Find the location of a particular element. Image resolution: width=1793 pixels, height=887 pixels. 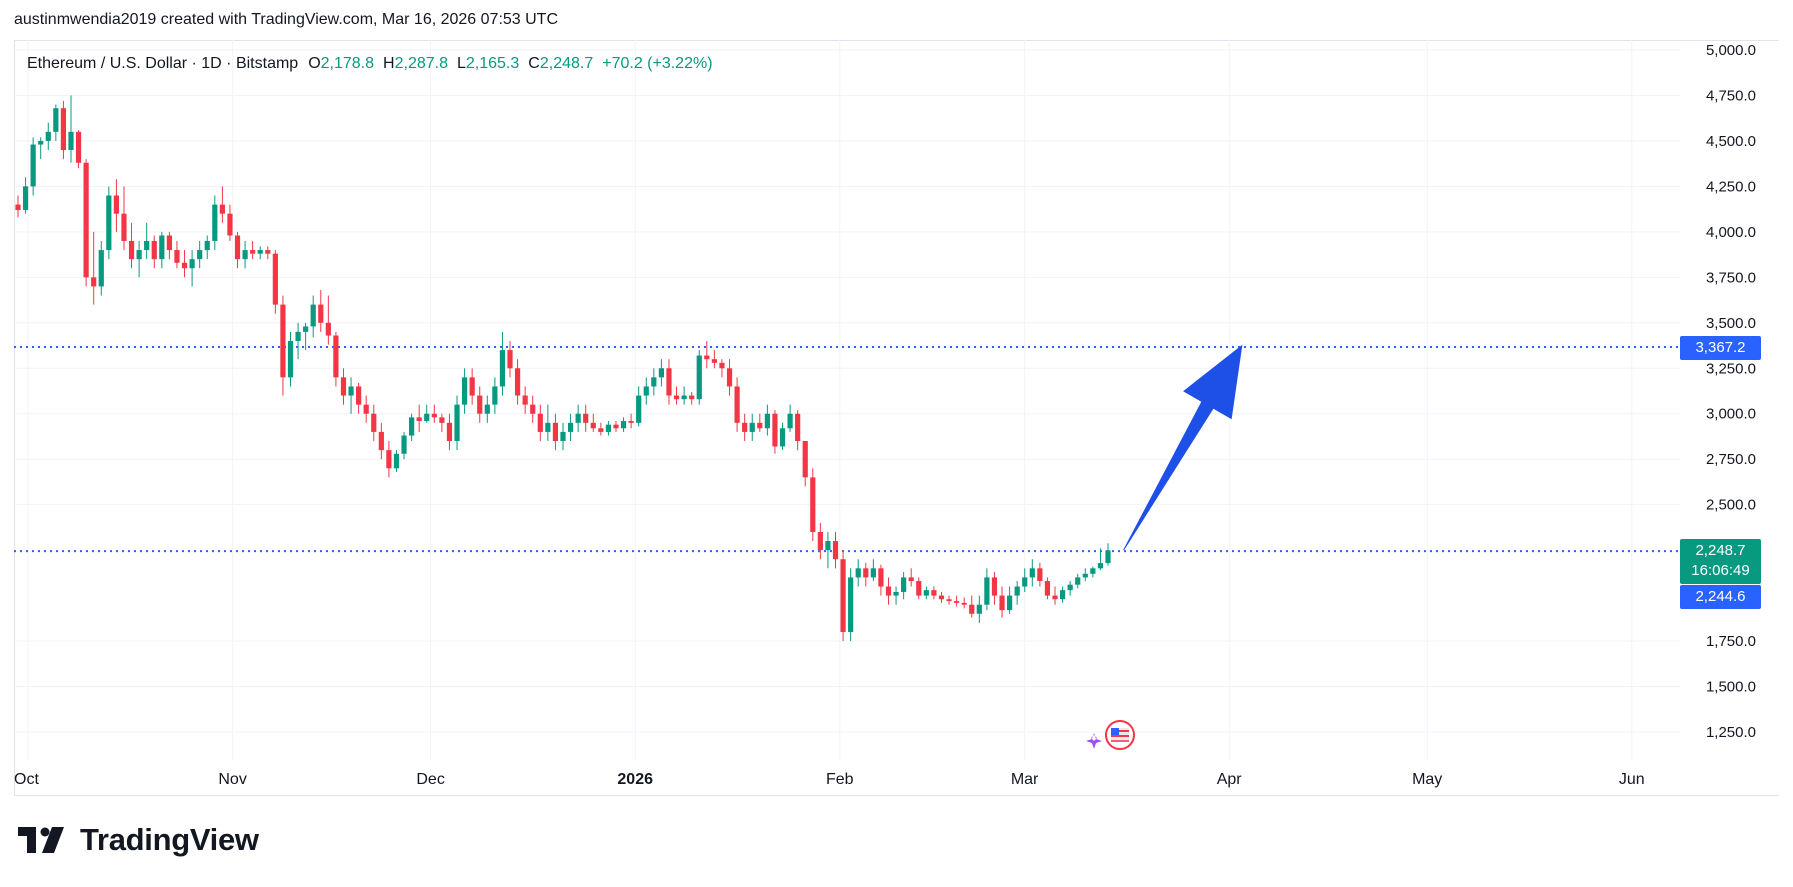

symbol-name: Ethereum / U.S. Dollar · 1D · Bitstamp is located at coordinates (163, 63).